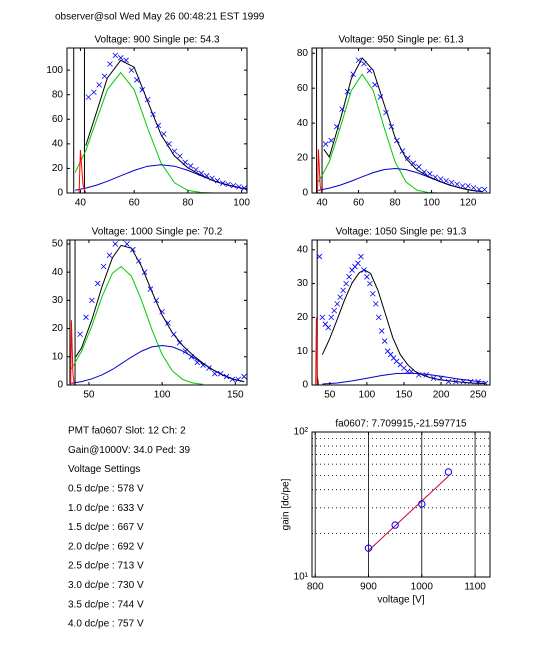 The image size is (540, 648). What do you see at coordinates (396, 203) in the screenshot?
I see `x-tick-label: 80` at bounding box center [396, 203].